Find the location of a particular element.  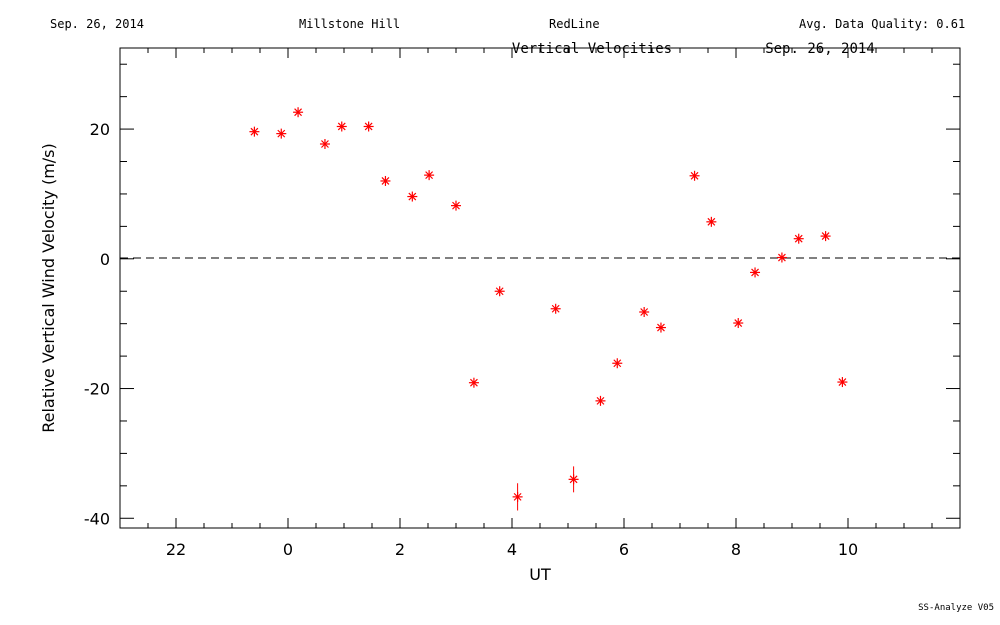

x-tick-label: 0 is located at coordinates (288, 549).